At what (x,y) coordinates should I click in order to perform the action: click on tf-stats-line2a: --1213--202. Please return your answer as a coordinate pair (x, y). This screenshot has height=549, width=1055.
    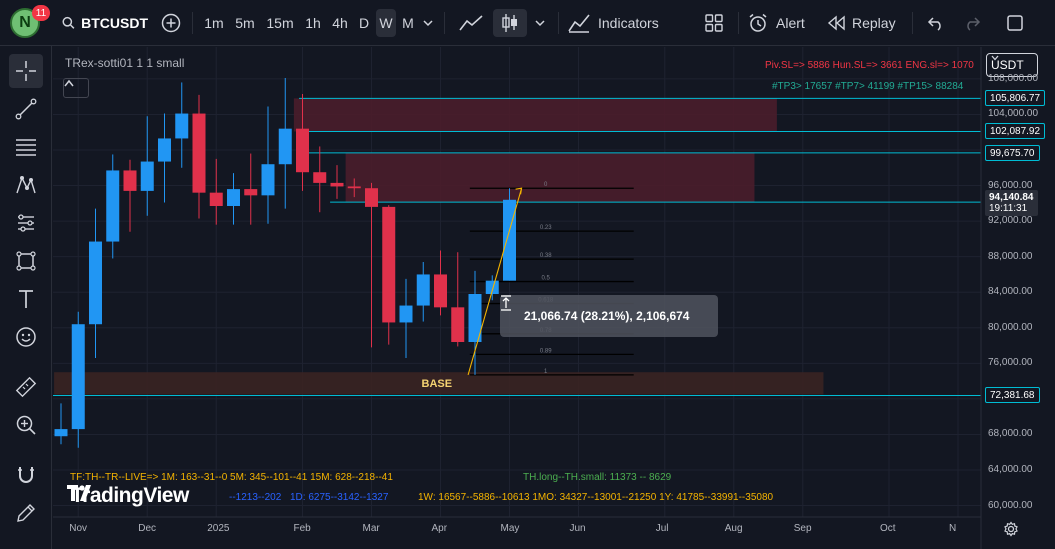
    Looking at the image, I should click on (255, 497).